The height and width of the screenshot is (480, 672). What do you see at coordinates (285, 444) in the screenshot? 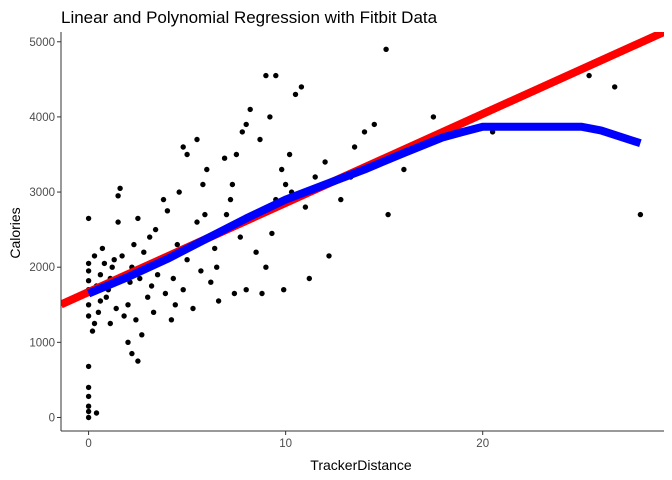
I see `x-tick-label: 10` at bounding box center [285, 444].